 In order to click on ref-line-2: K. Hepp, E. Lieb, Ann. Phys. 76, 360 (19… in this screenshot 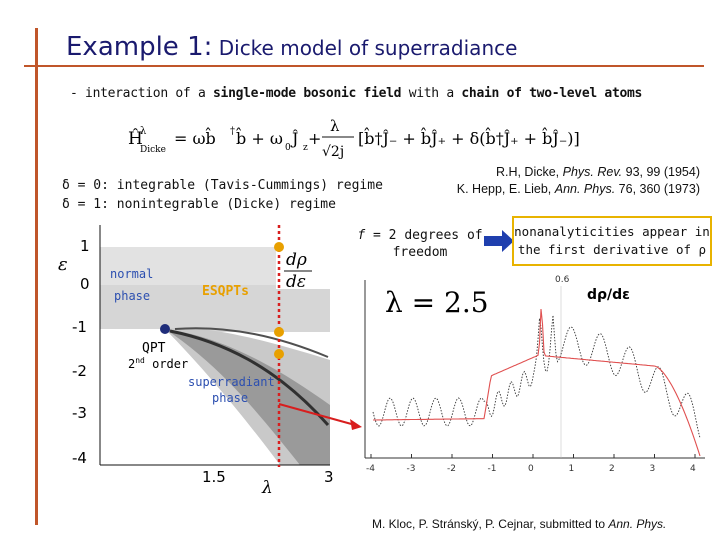, I will do `click(560, 189)`.